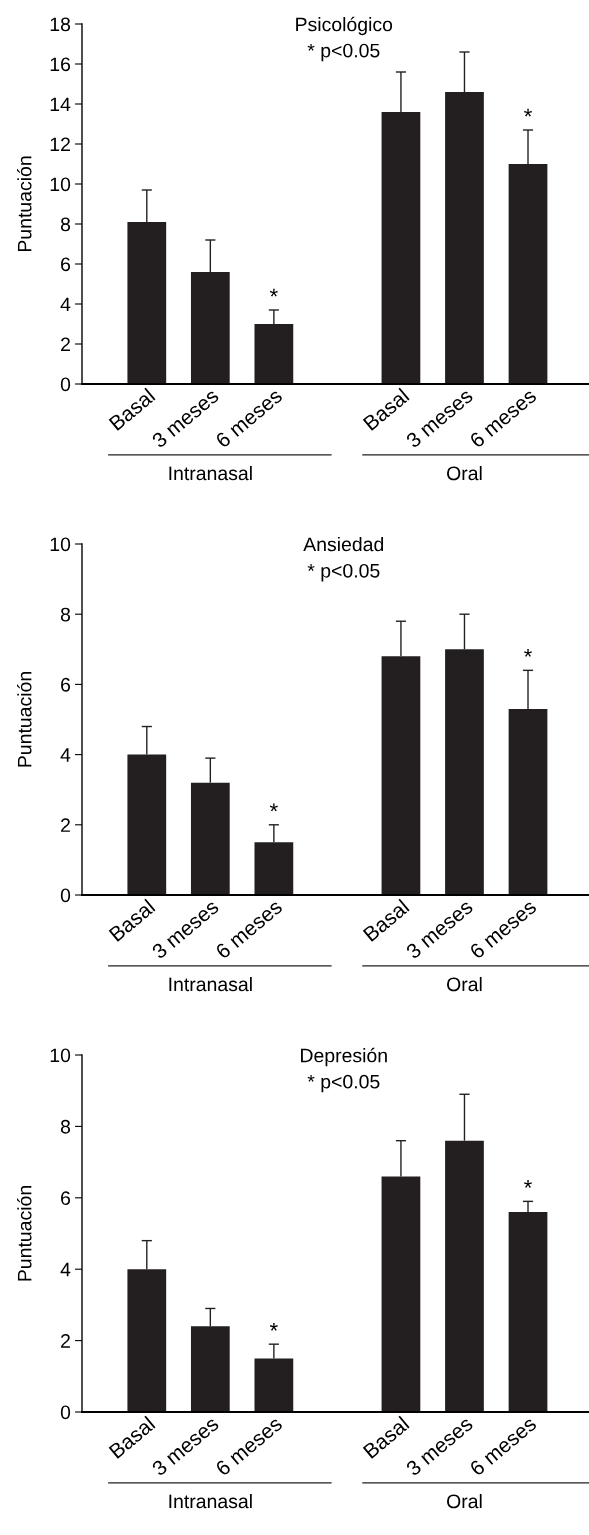 This screenshot has height=1535, width=589. Describe the element at coordinates (343, 544) in the screenshot. I see `chart-title: Ansiedad` at that location.